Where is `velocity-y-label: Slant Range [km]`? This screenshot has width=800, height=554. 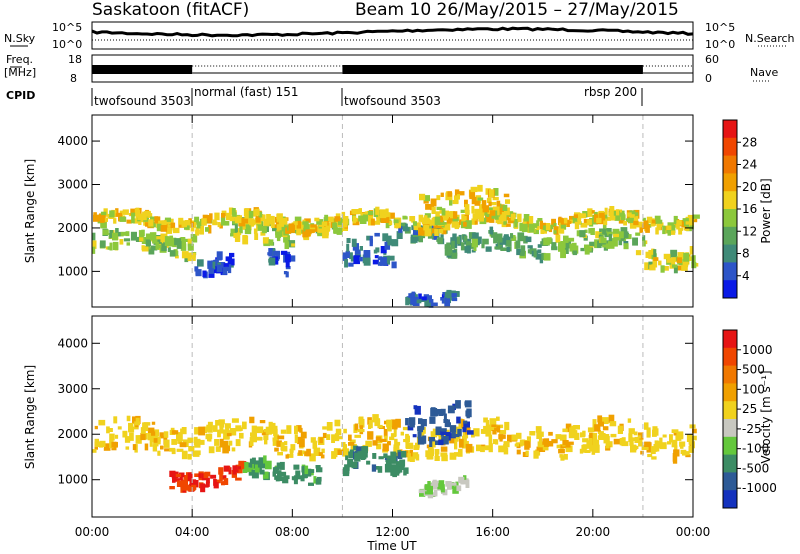
velocity-y-label: Slant Range [km] is located at coordinates (30, 417).